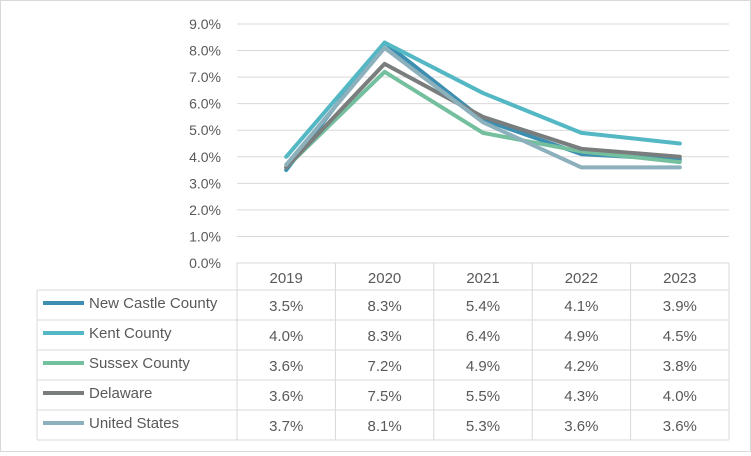 The width and height of the screenshot is (751, 456). Describe the element at coordinates (581, 306) in the screenshot. I see `data-table-value: 4.1%` at that location.